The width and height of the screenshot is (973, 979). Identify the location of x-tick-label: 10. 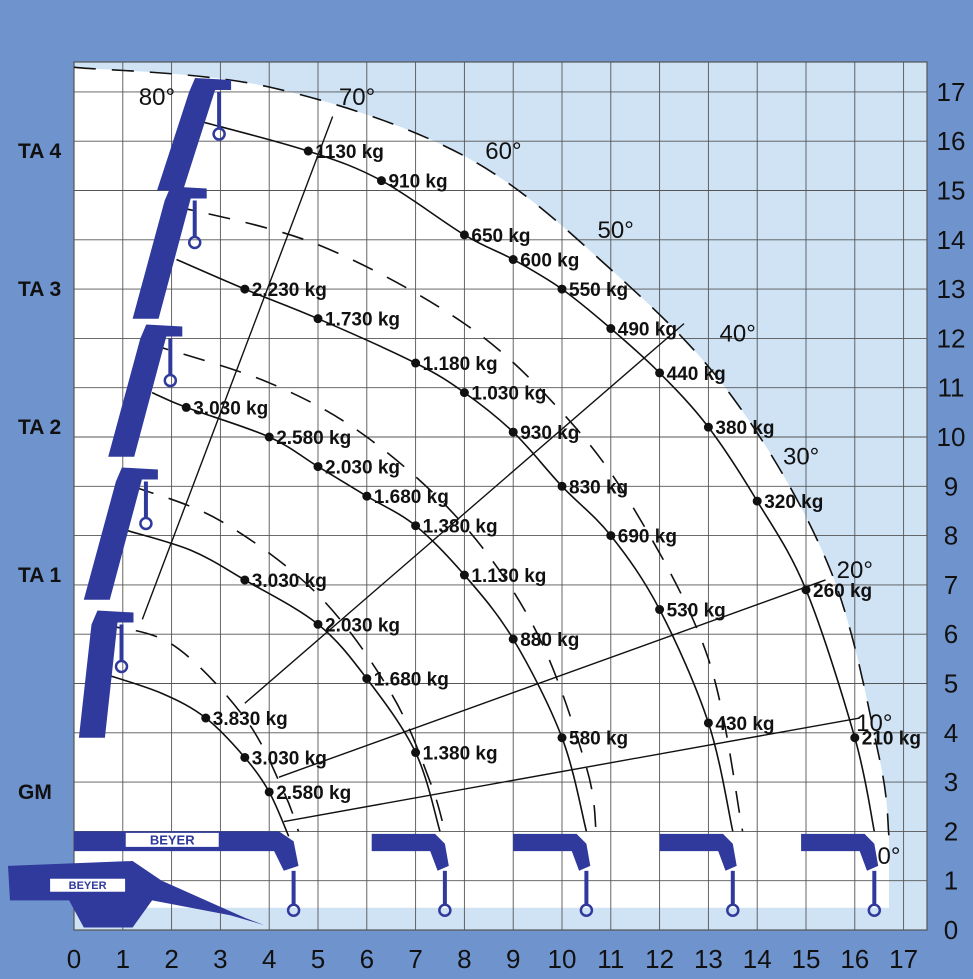
(562, 959).